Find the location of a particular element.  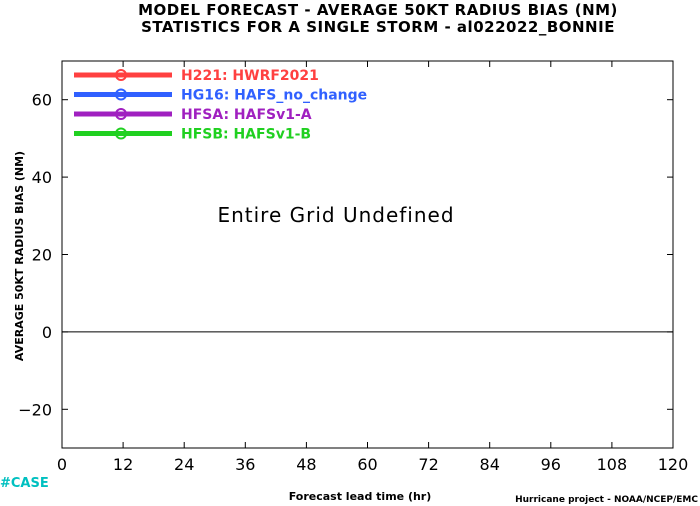

x-tick-label: 120 is located at coordinates (673, 464).